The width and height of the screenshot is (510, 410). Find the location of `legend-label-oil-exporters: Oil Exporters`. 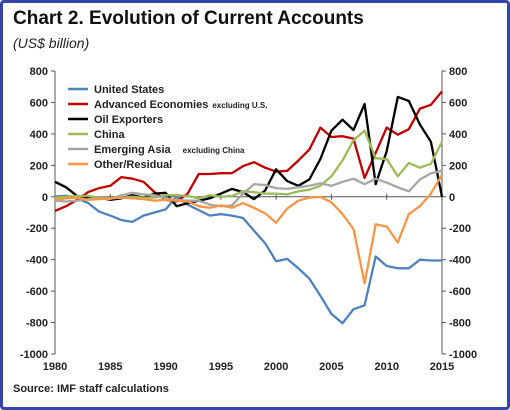

legend-label-oil-exporters: Oil Exporters is located at coordinates (128, 120).